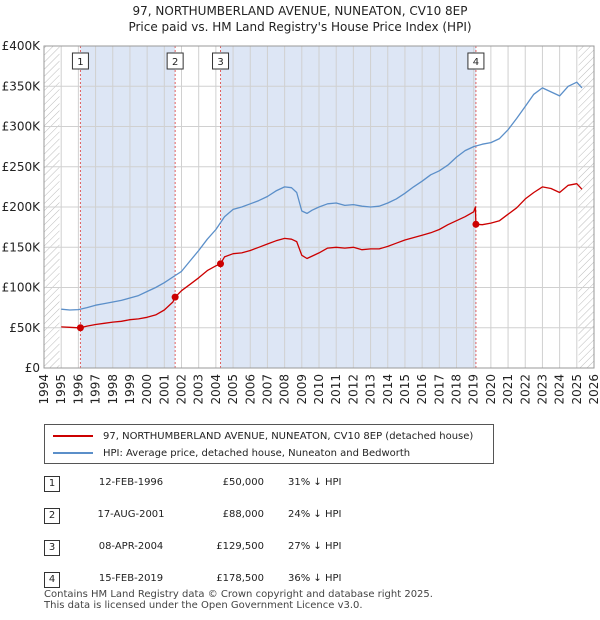 The height and width of the screenshot is (620, 600). I want to click on x-tick-label: 2021, so click(508, 389).